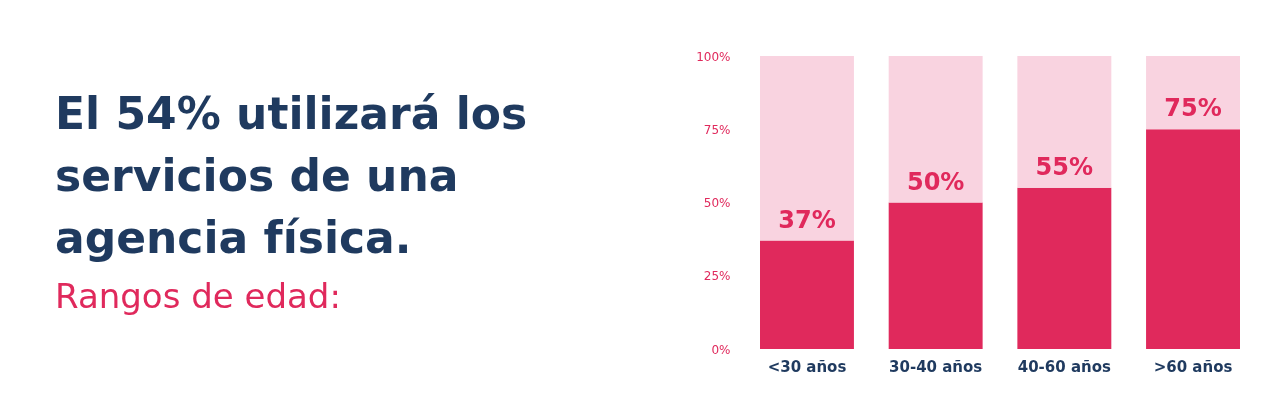 This screenshot has height=419, width=1265. I want to click on y-tick-label: 50%, so click(717, 203).